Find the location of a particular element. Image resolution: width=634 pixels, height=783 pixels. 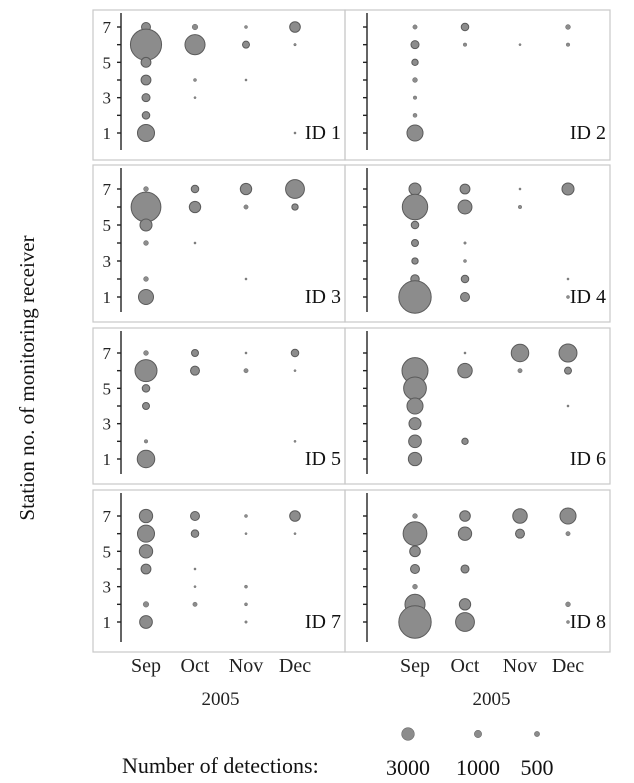

legend: Number of detections: 3000 1000 500 is located at coordinates (338, 753).